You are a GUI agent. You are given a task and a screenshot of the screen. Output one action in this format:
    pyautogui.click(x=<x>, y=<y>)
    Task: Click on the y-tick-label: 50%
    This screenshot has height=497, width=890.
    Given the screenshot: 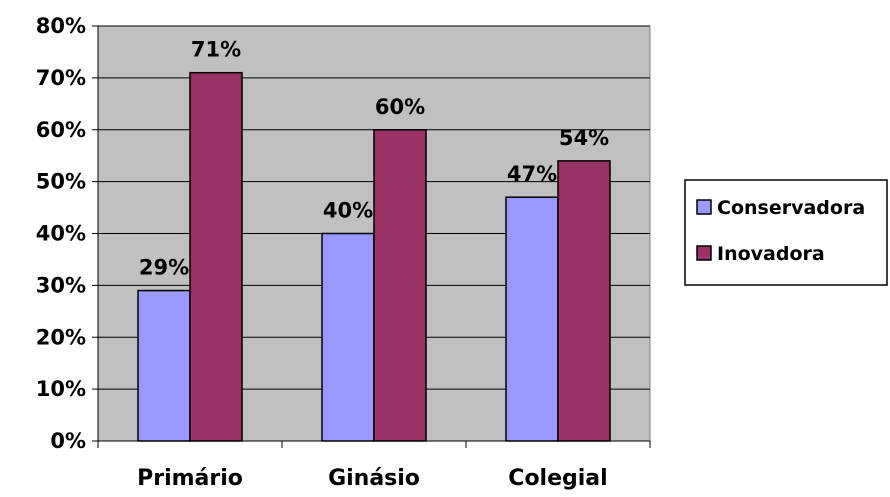 What is the action you would take?
    pyautogui.click(x=61, y=182)
    